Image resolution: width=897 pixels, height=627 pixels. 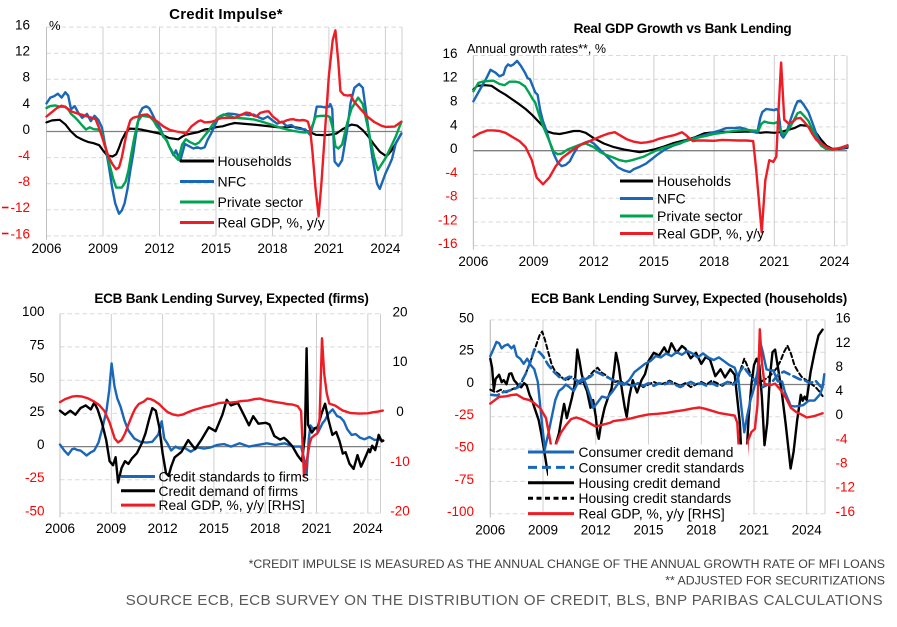 I want to click on svg-text: 10, so click(x=399, y=361).